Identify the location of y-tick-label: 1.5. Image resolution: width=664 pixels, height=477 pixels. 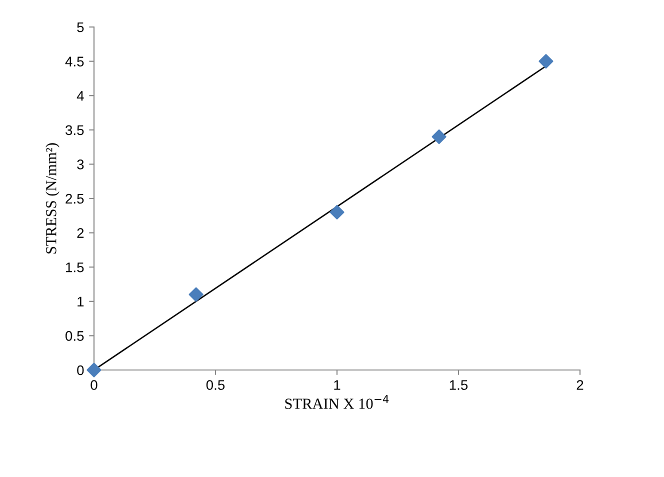
(75, 267).